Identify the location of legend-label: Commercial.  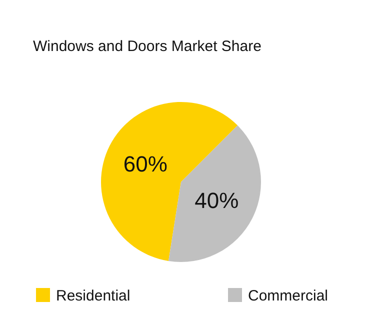
(288, 295).